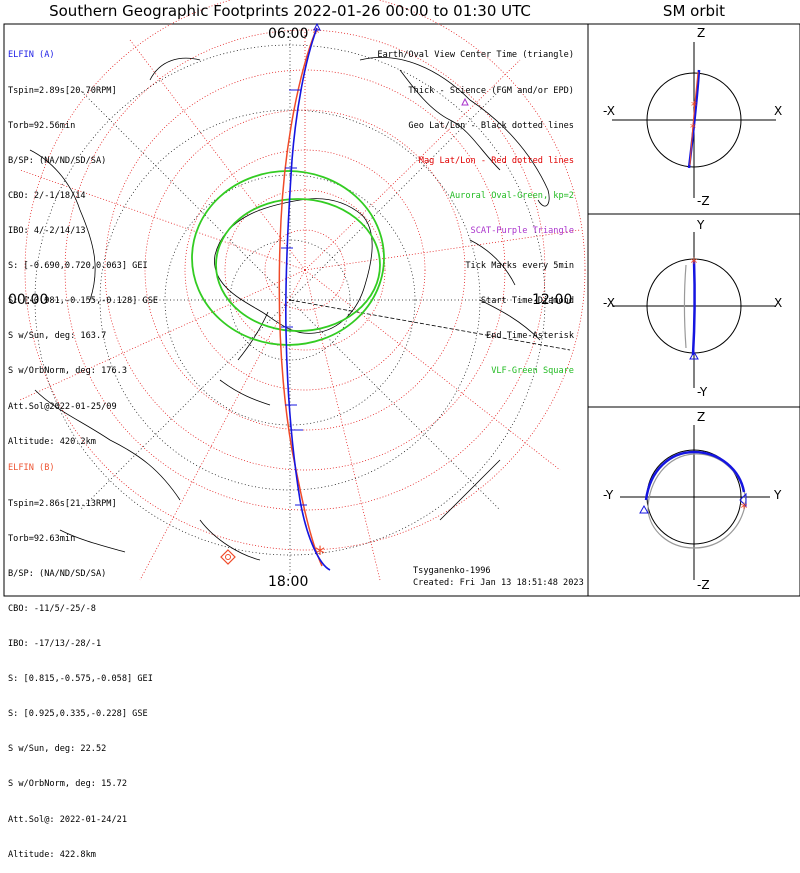 This screenshot has width=800, height=873. What do you see at coordinates (701, 33) in the screenshot?
I see `sm1-top-label: Z` at bounding box center [701, 33].